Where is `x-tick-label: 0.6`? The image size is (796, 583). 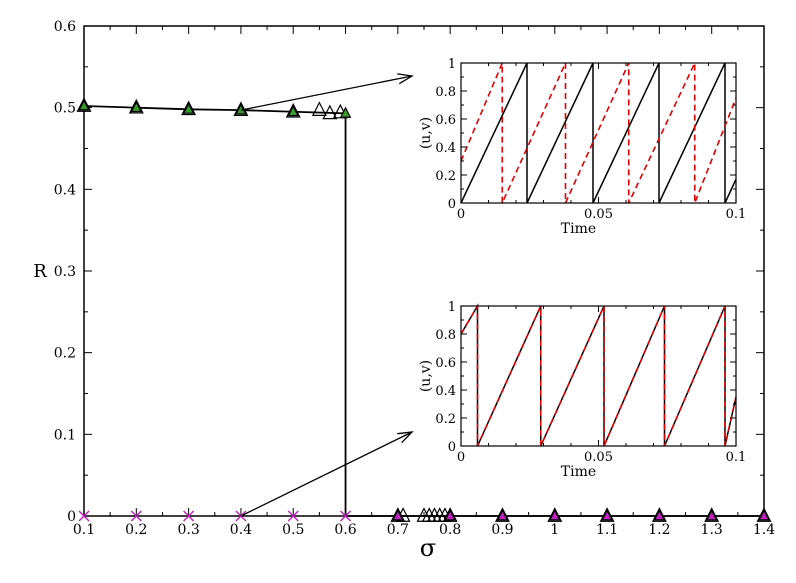 x-tick-label: 0.6 is located at coordinates (345, 530).